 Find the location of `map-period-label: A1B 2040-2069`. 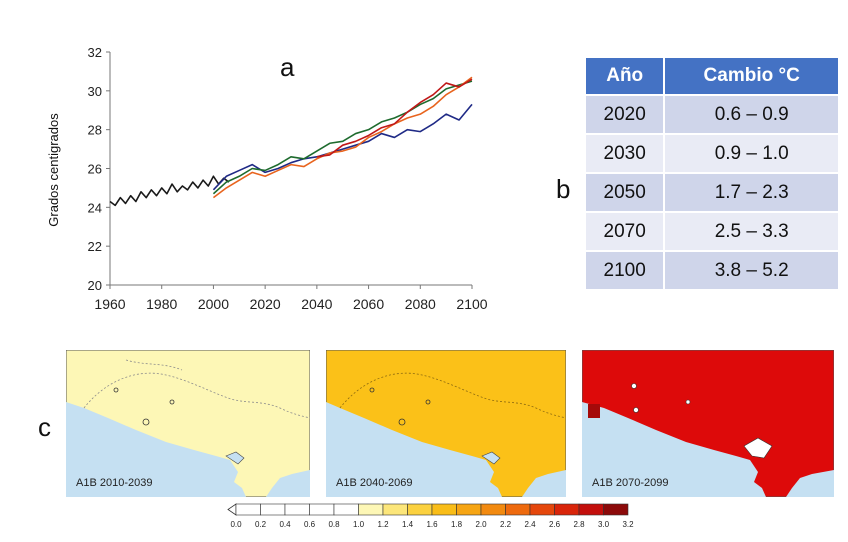

map-period-label: A1B 2040-2069 is located at coordinates (374, 483).